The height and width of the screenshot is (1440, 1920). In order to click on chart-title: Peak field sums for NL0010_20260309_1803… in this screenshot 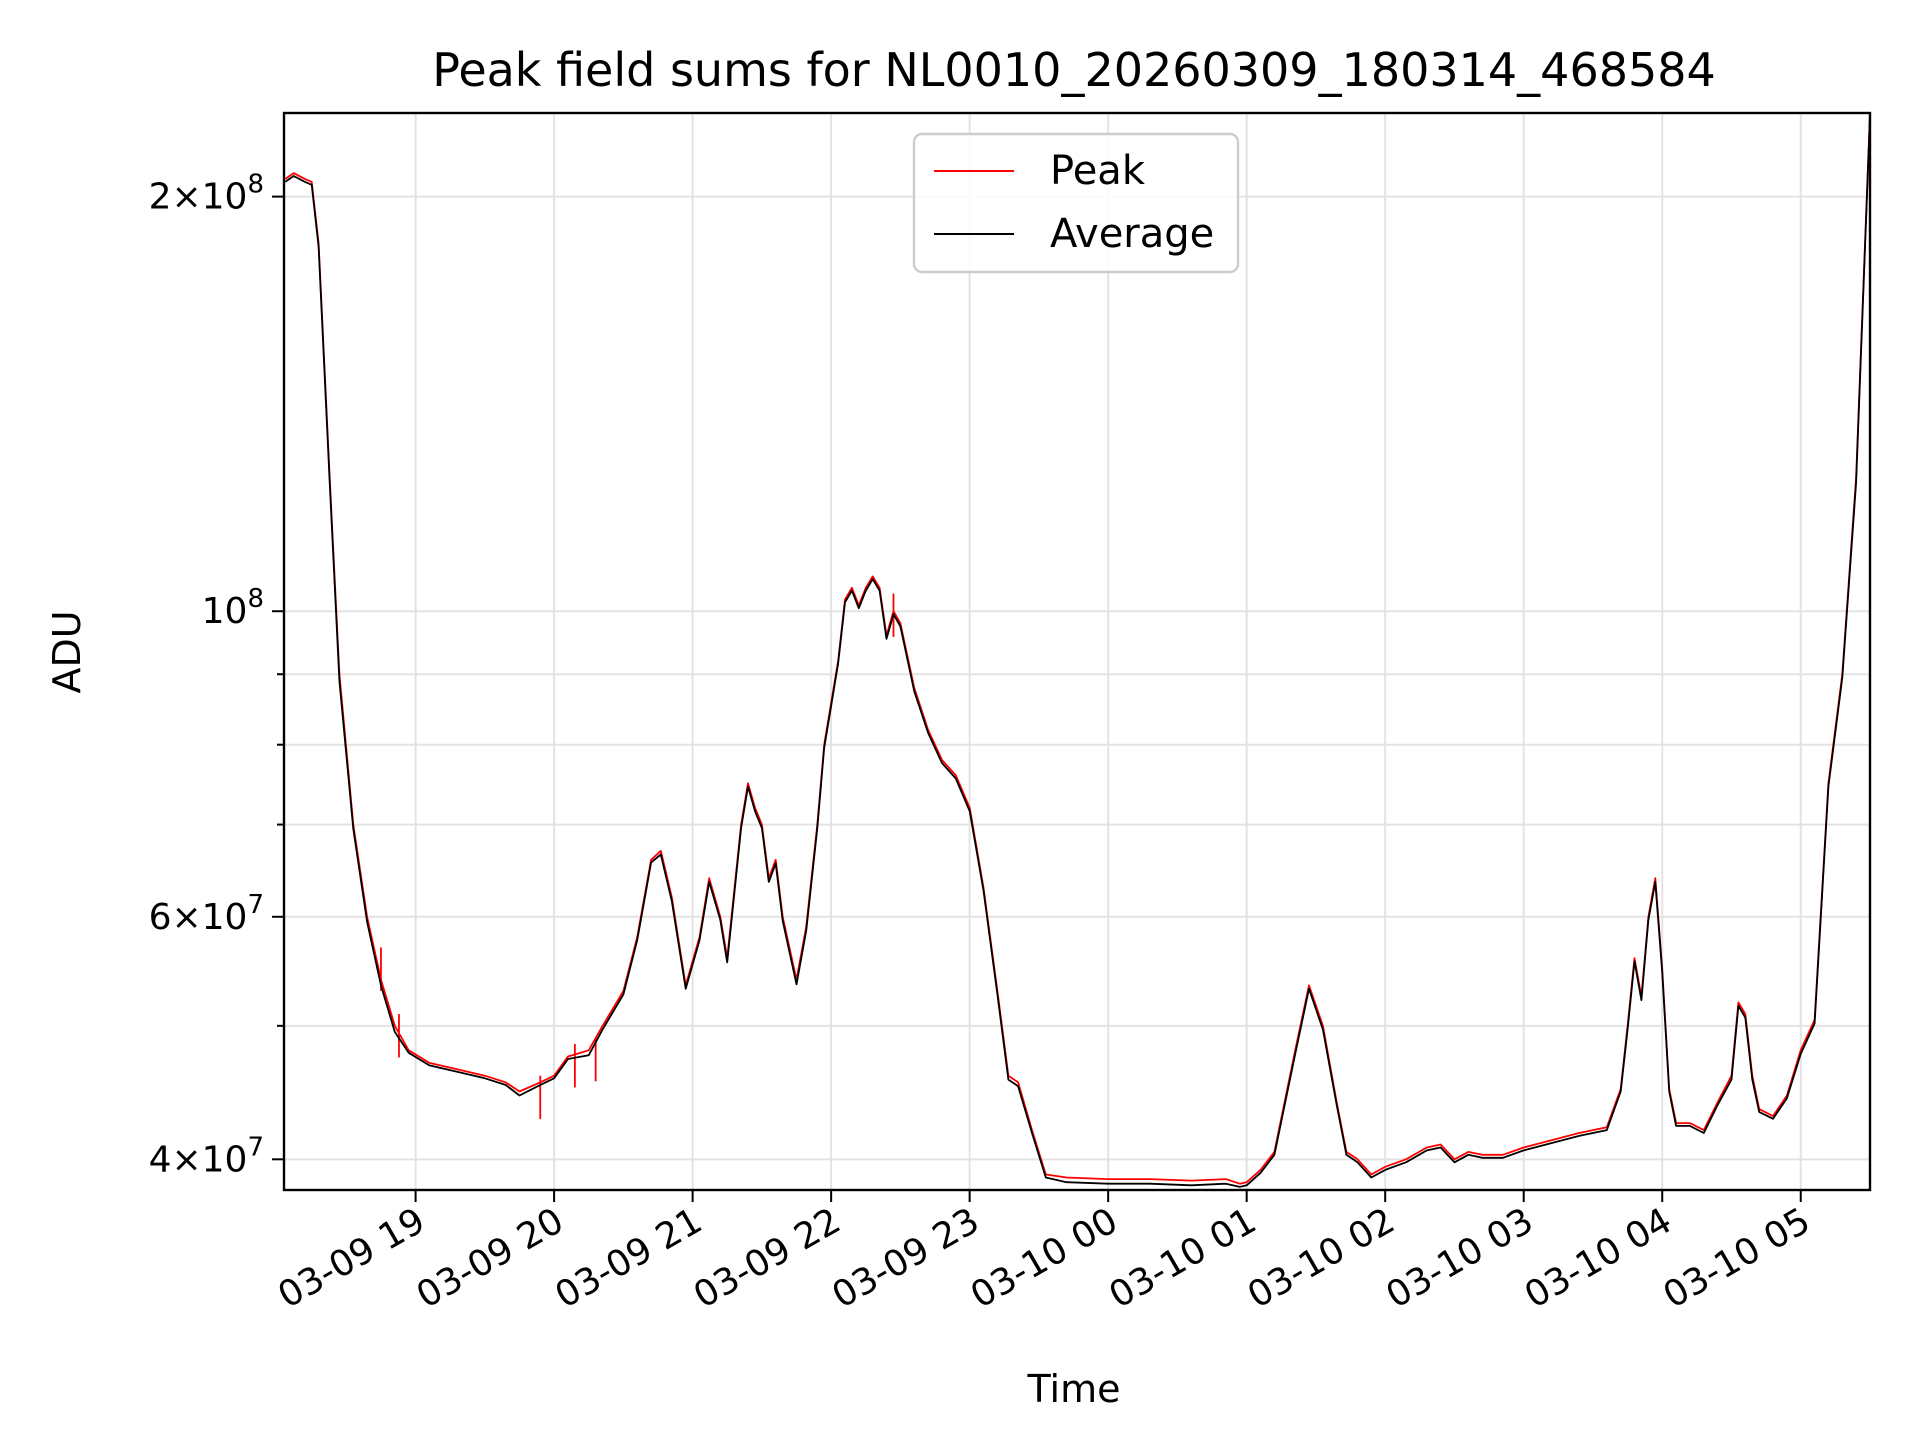, I will do `click(1074, 70)`.